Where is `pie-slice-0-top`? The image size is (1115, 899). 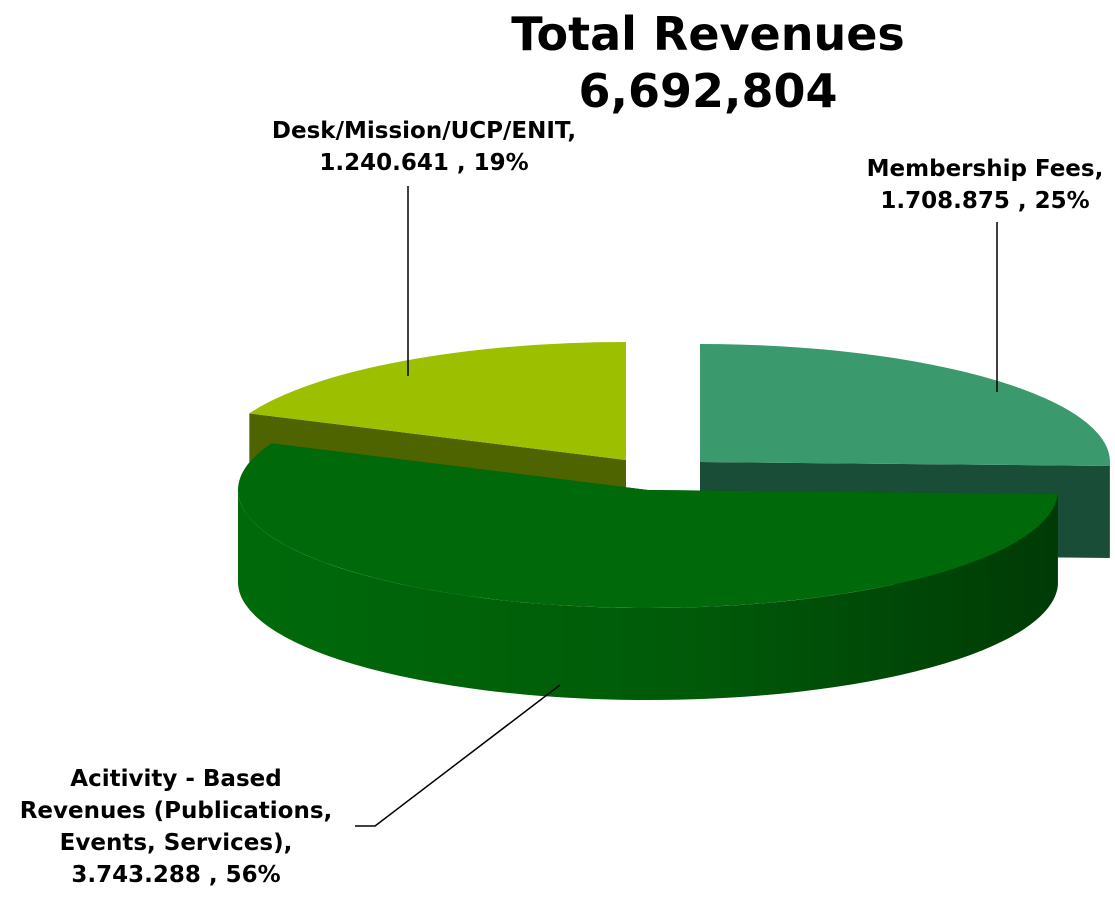 pie-slice-0-top is located at coordinates (905, 405).